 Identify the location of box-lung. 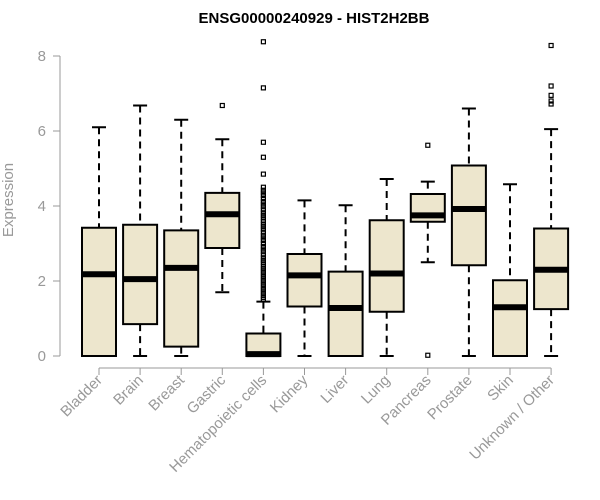
(386, 267).